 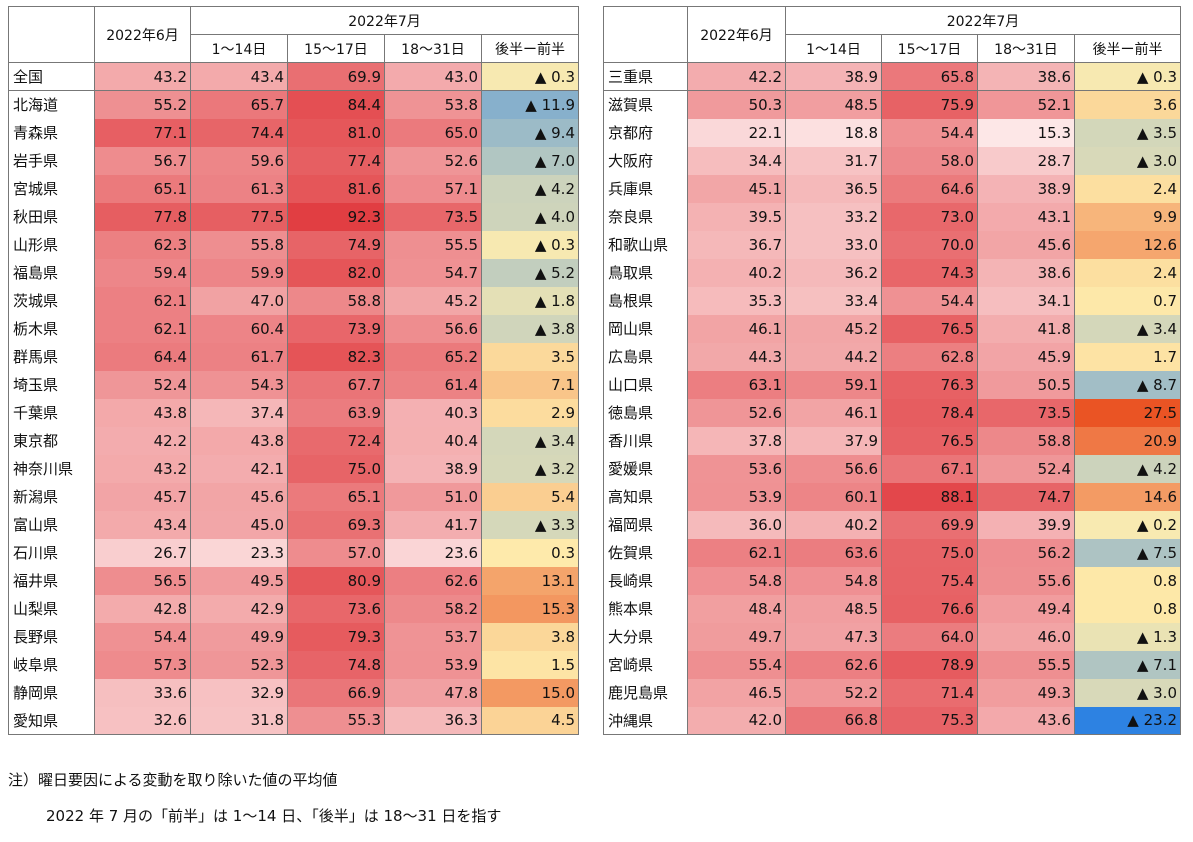 What do you see at coordinates (433, 188) in the screenshot?
I see `heat-cell: 57.1` at bounding box center [433, 188].